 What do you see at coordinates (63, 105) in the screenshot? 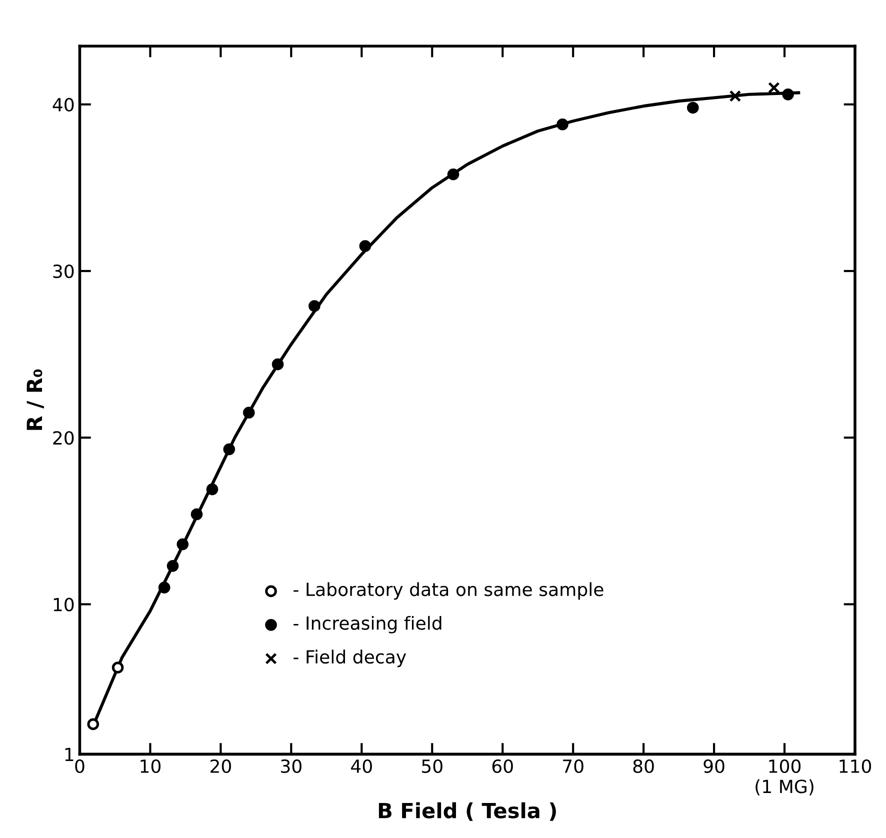
I see `y-tick-label: 40` at bounding box center [63, 105].